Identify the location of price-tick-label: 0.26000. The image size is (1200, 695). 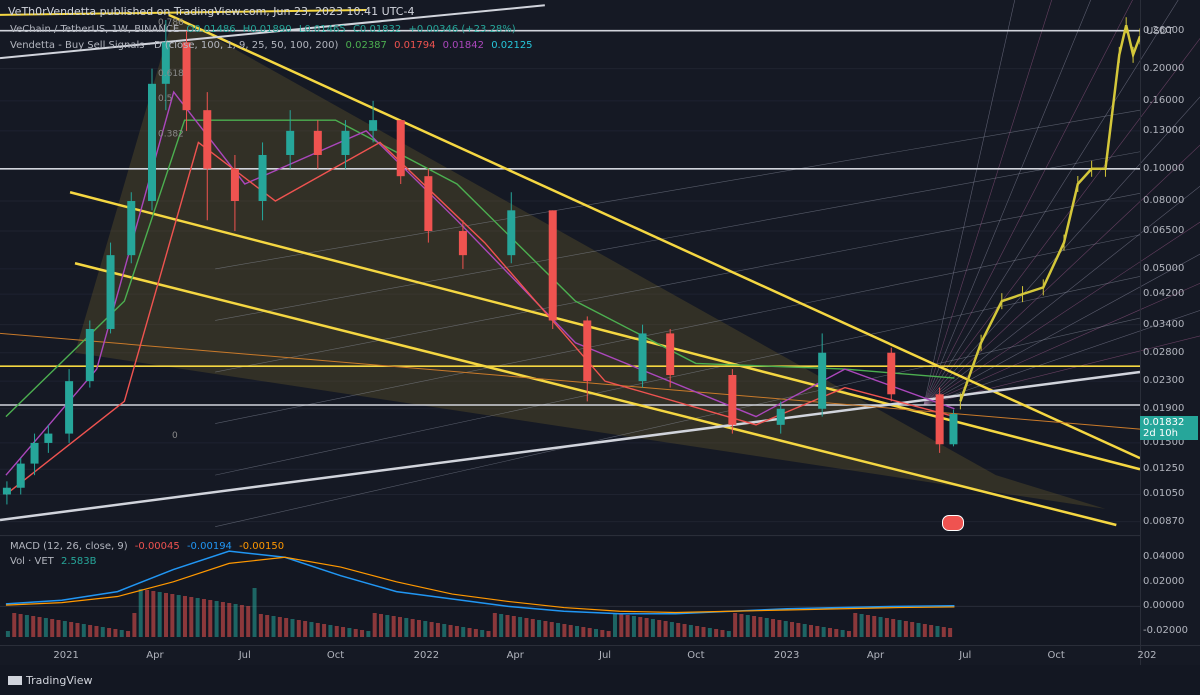
(1164, 30).